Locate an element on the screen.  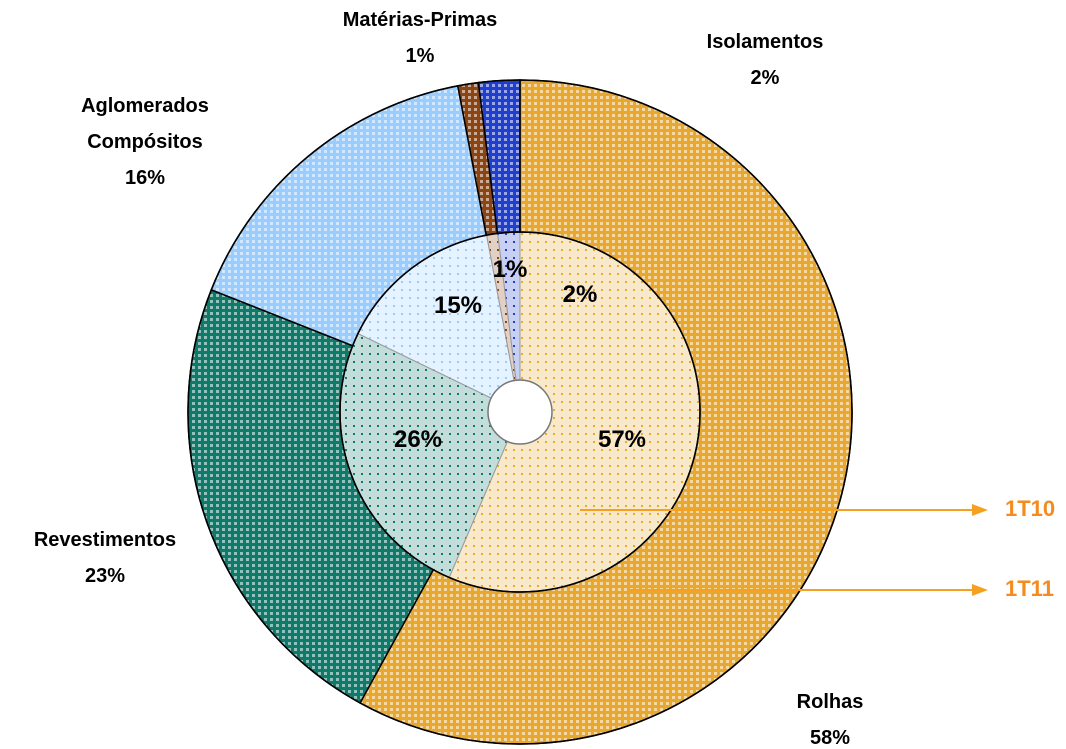
series-label: 1T11 is located at coordinates (1029, 588).